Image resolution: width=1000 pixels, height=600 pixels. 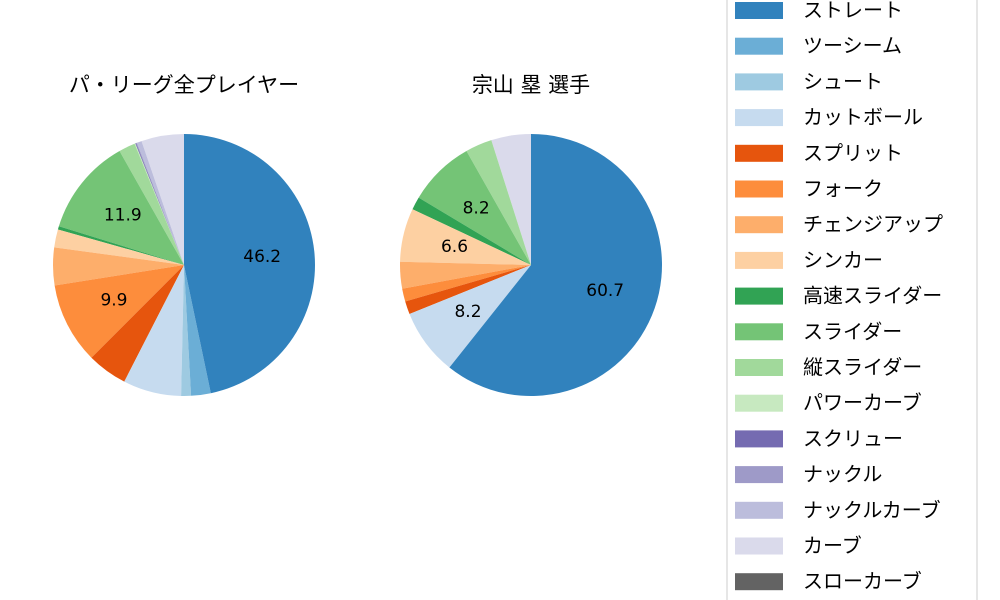 I want to click on legend-label-3: カットボール, so click(x=863, y=117).